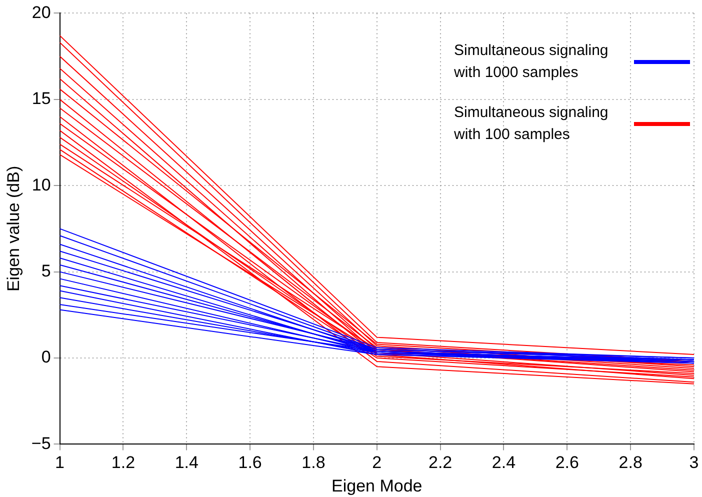 This screenshot has width=702, height=497. What do you see at coordinates (41, 98) in the screenshot?
I see `y-tick-label: 15` at bounding box center [41, 98].